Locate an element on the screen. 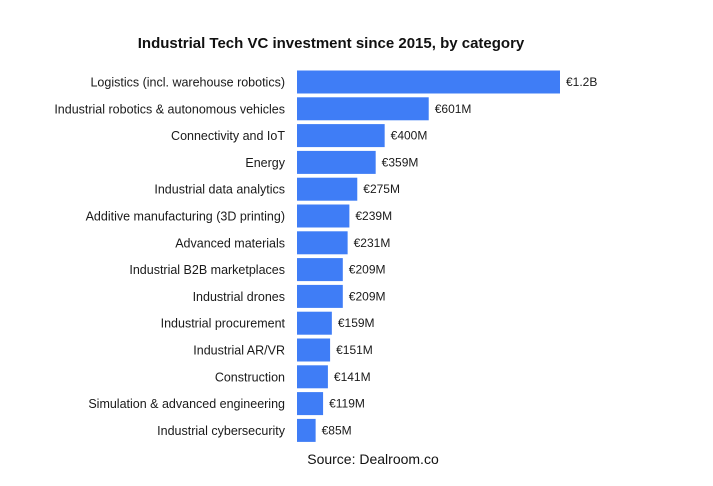 This screenshot has height=486, width=713. value-label: €400M is located at coordinates (409, 136).